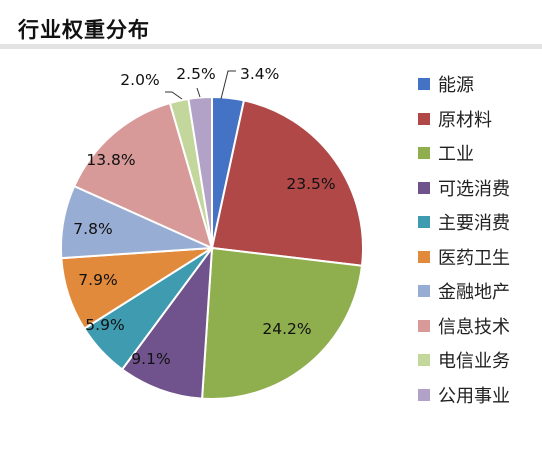 Image resolution: width=542 pixels, height=458 pixels. Describe the element at coordinates (474, 292) in the screenshot. I see `legend-label: 金融地产` at that location.